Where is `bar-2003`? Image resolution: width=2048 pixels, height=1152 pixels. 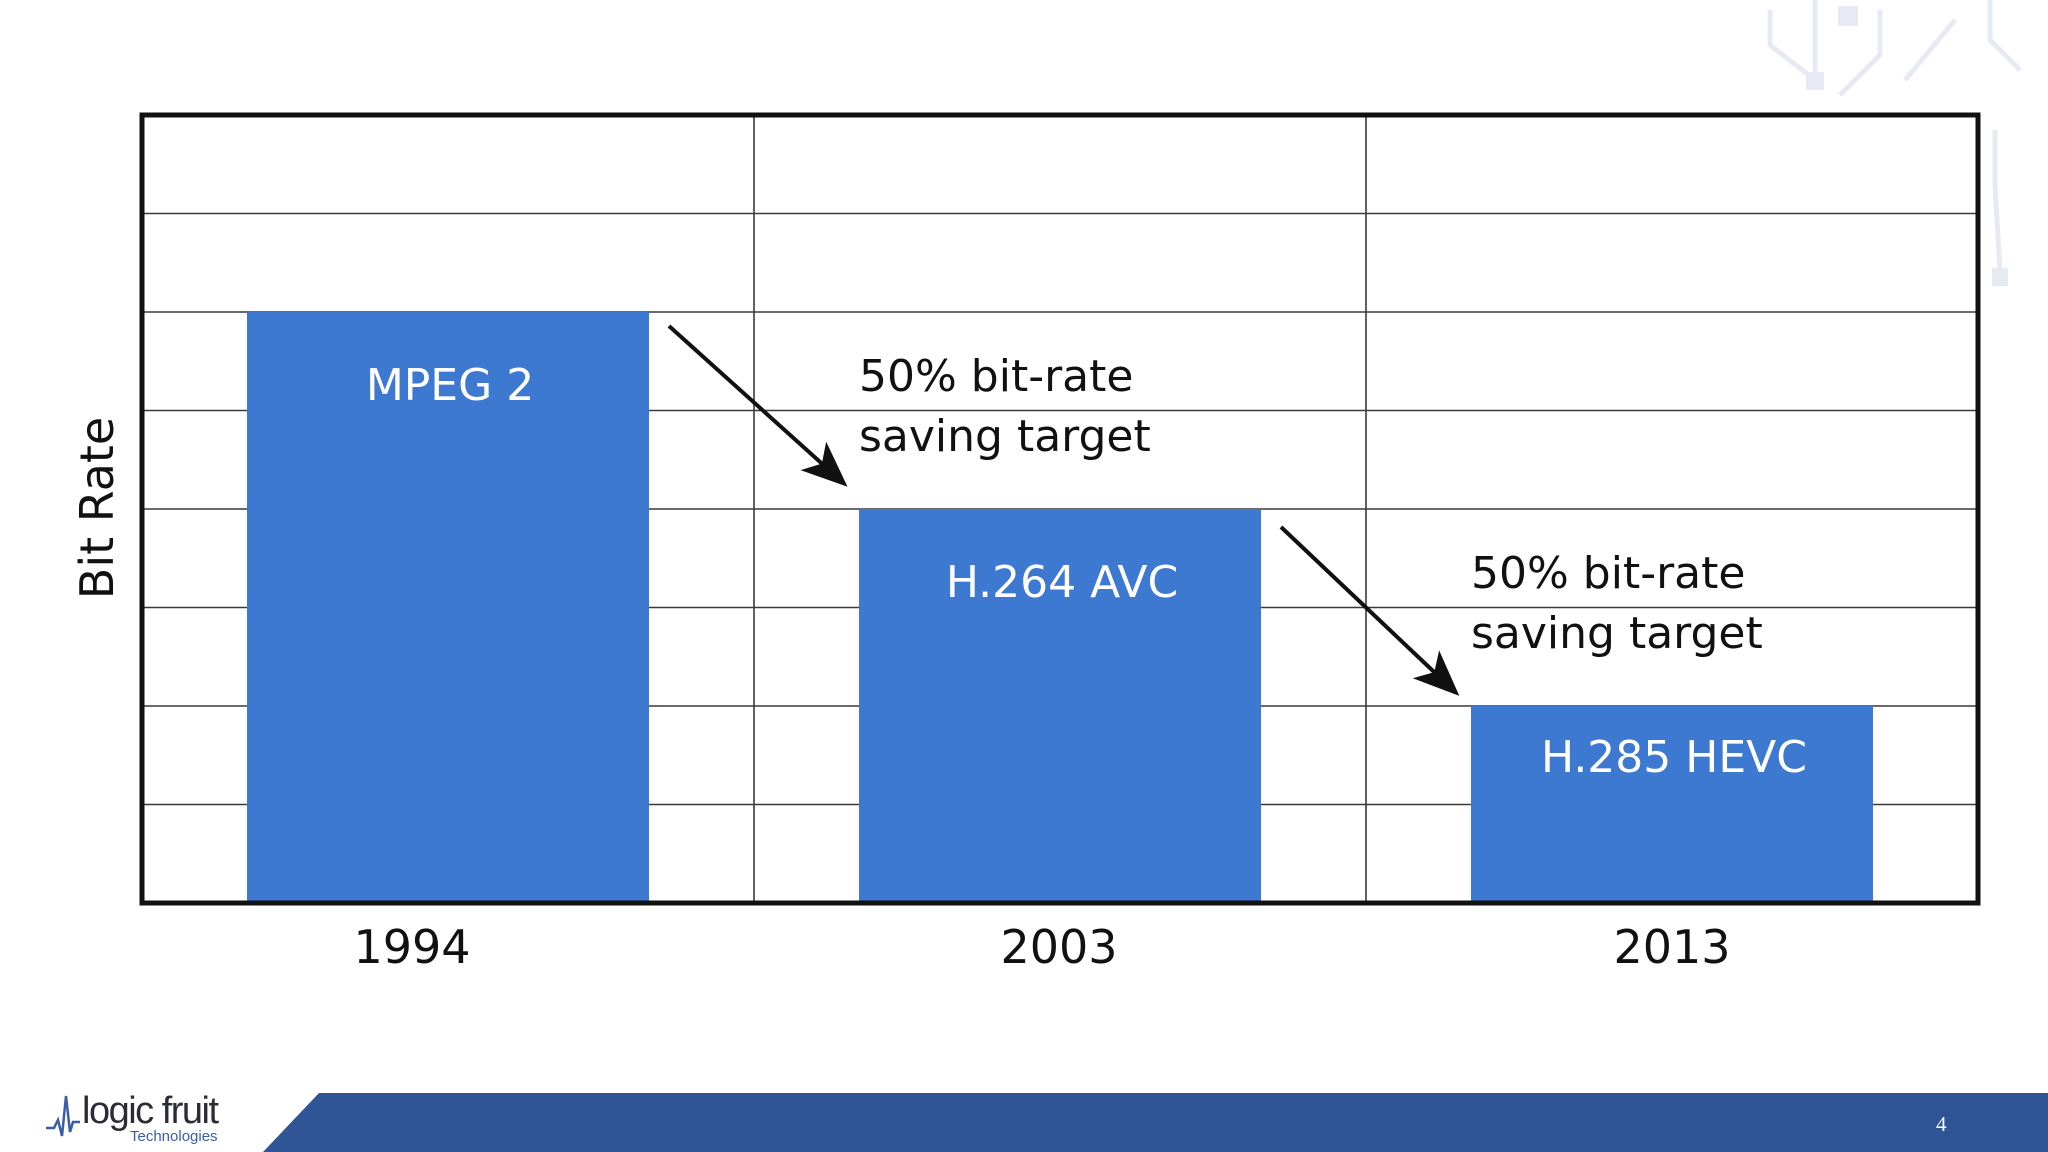
bar-2003 is located at coordinates (1060, 706).